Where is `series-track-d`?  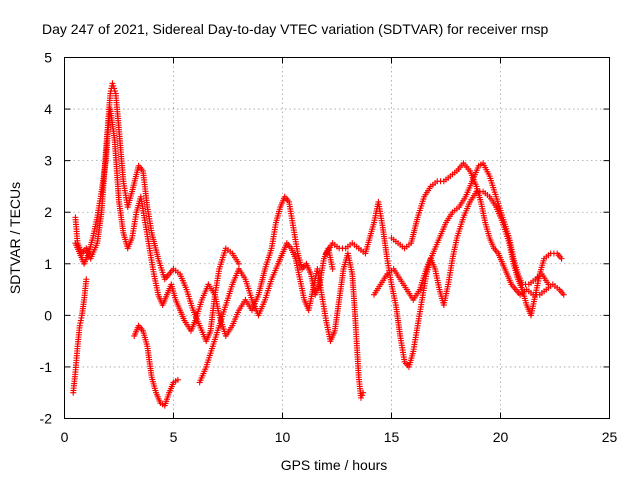 series-track-d is located at coordinates (80, 336).